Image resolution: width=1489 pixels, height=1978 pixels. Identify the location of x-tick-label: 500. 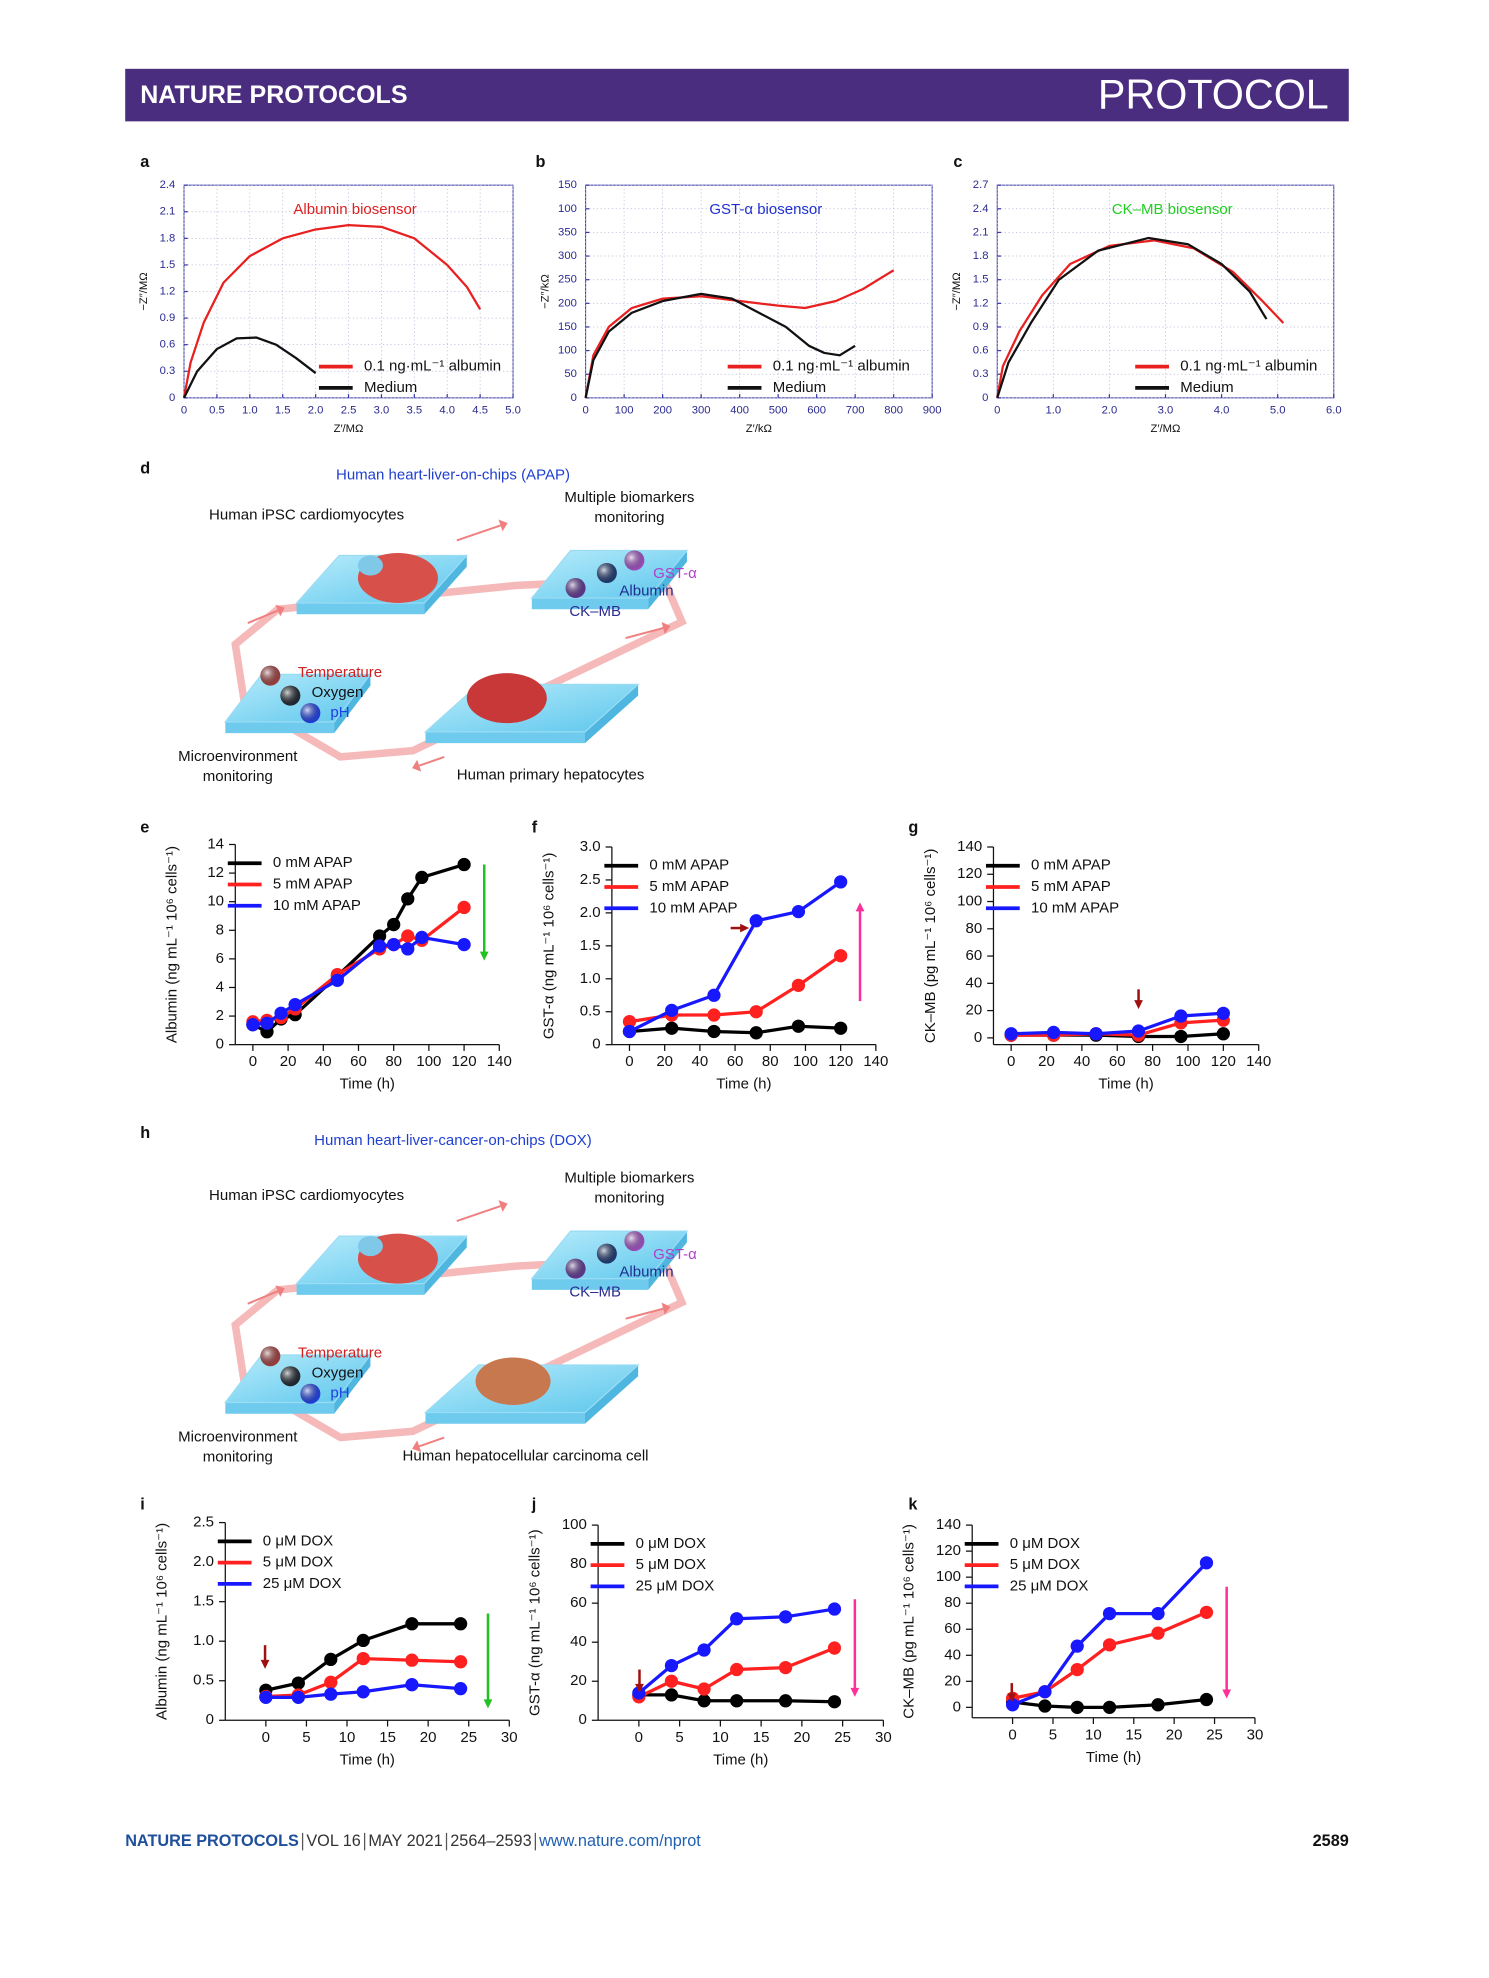
(778, 410).